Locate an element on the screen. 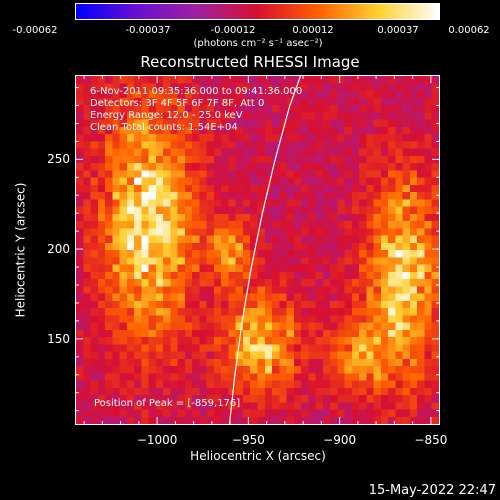 This screenshot has height=500, width=500. x-axis-label: Heliocentric X (arcsec) is located at coordinates (258, 456).